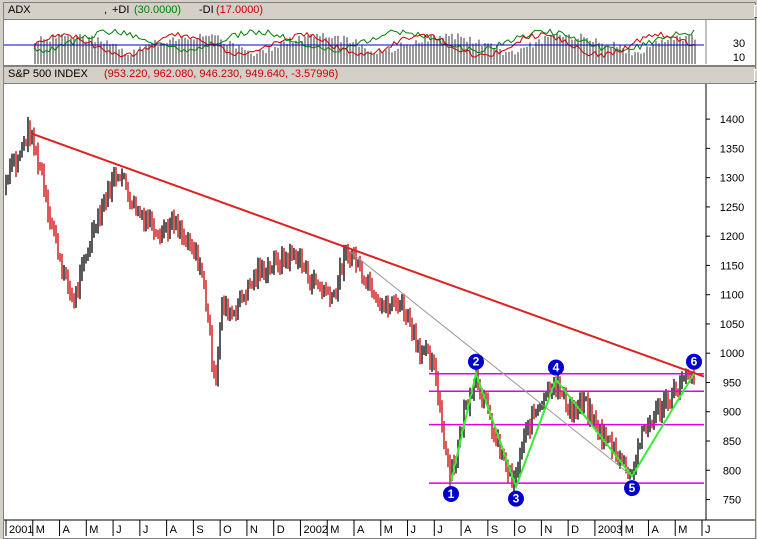 The image size is (757, 539). I want to click on wave-marker-4: 4, so click(556, 367).